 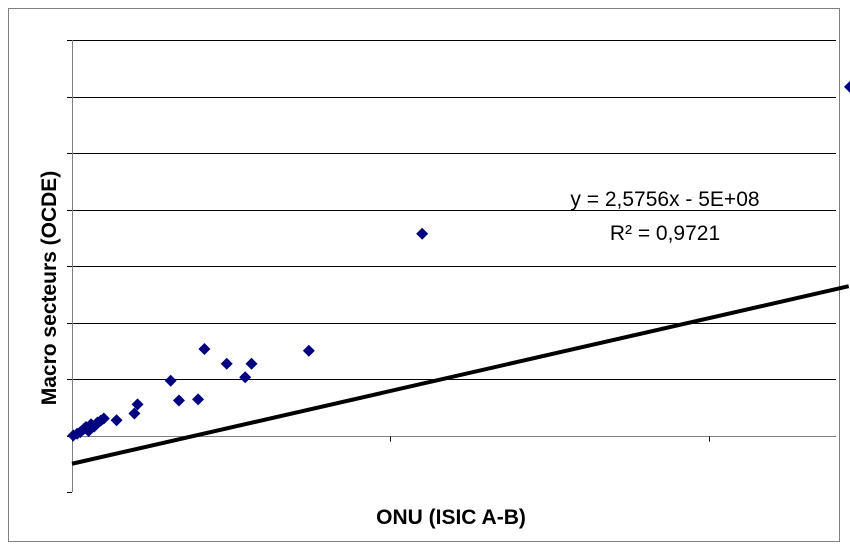 What do you see at coordinates (664, 199) in the screenshot?
I see `trendline-equation: y = 2,5756x - 5E+08` at bounding box center [664, 199].